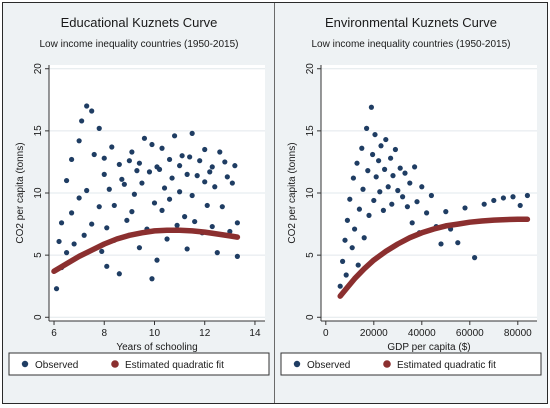  Describe the element at coordinates (115, 364) in the screenshot. I see `legend-fit-marker` at that location.